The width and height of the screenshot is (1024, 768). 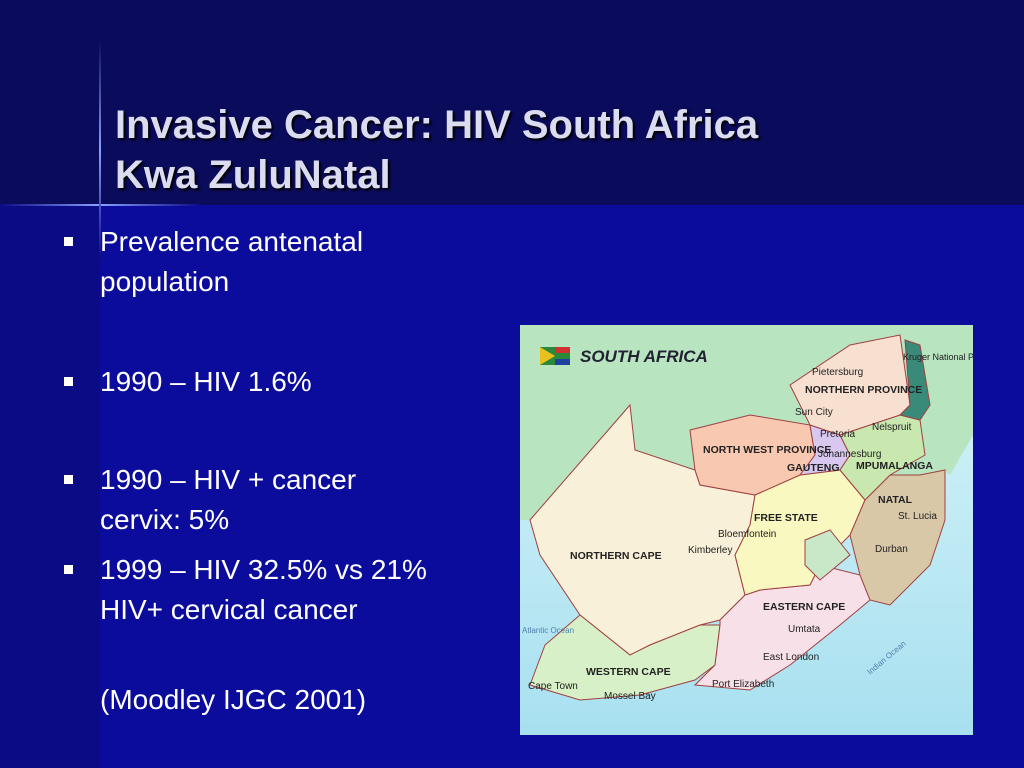 I want to click on map-label: EASTERN CAPE, so click(x=804, y=607).